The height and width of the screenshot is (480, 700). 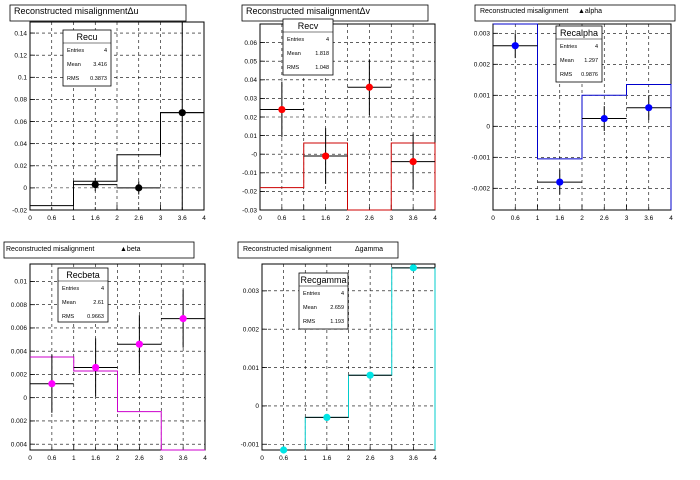 I want to click on stats-box-name: Recv, so click(x=308, y=26).